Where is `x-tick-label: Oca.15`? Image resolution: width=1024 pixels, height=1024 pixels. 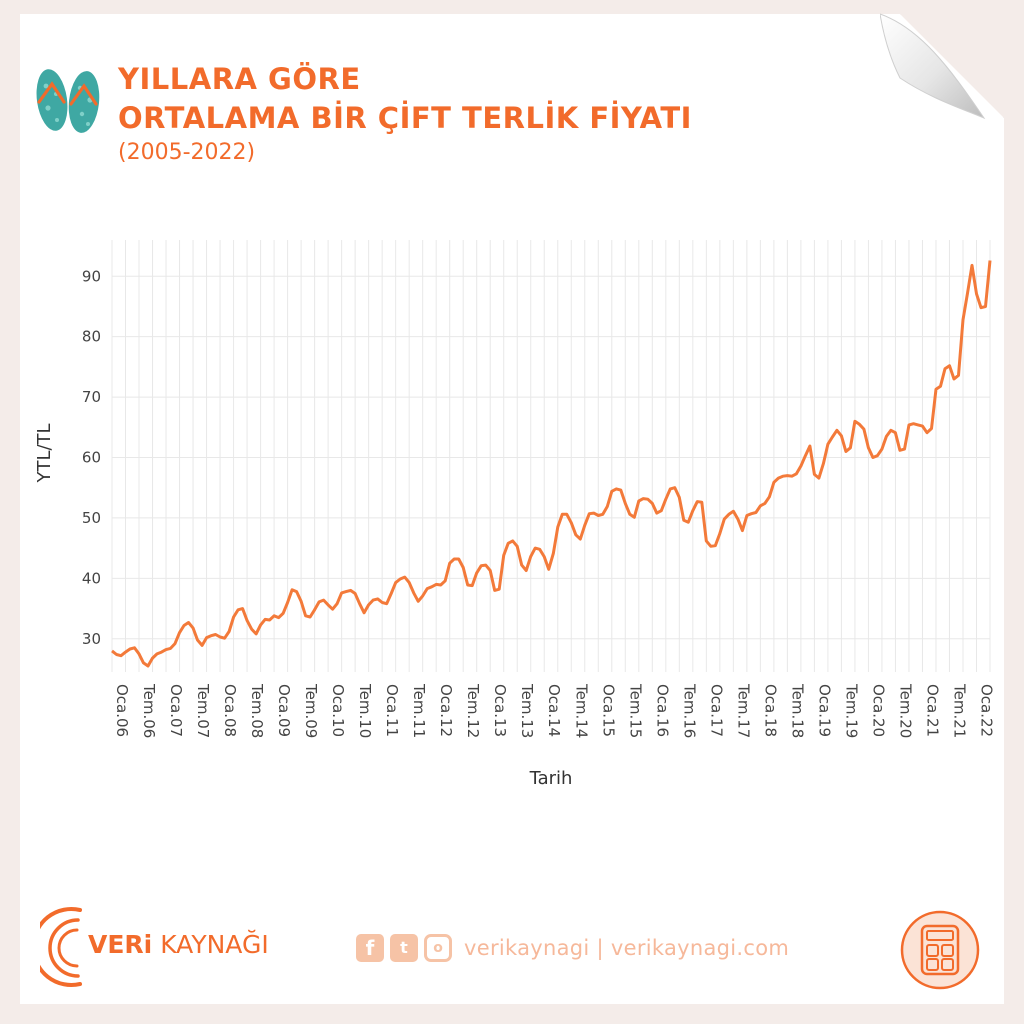 x-tick-label: Oca.15 is located at coordinates (608, 710).